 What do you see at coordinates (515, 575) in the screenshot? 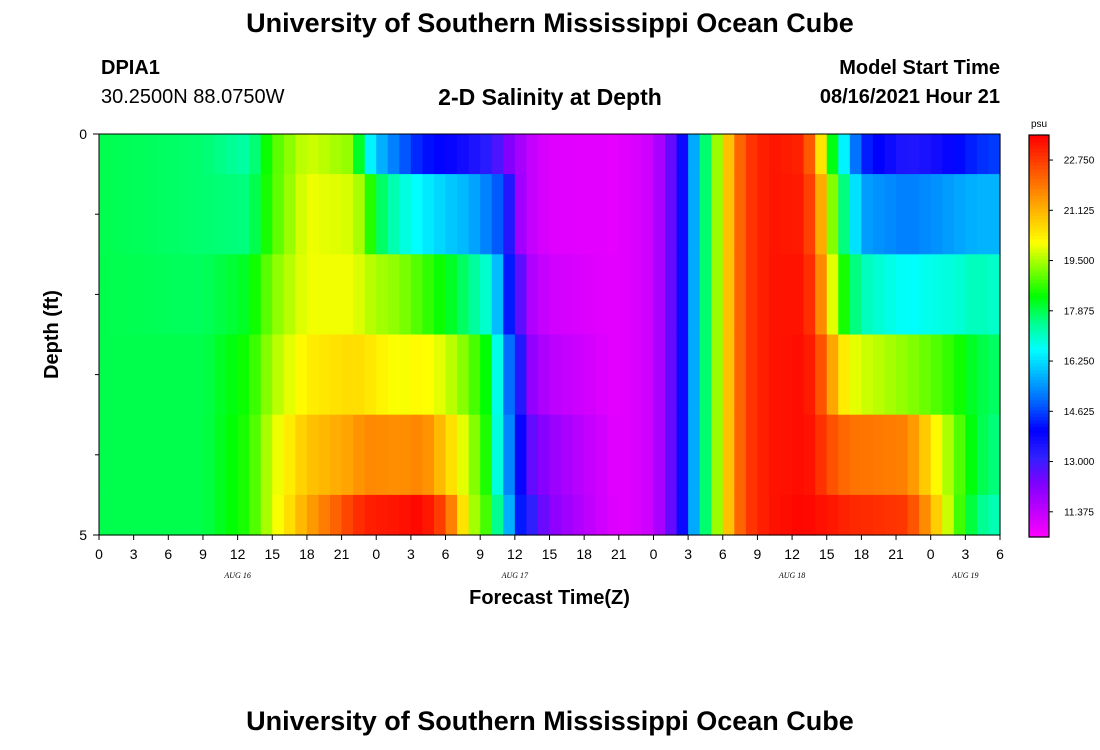
I see `day-label: AUG 17` at bounding box center [515, 575].